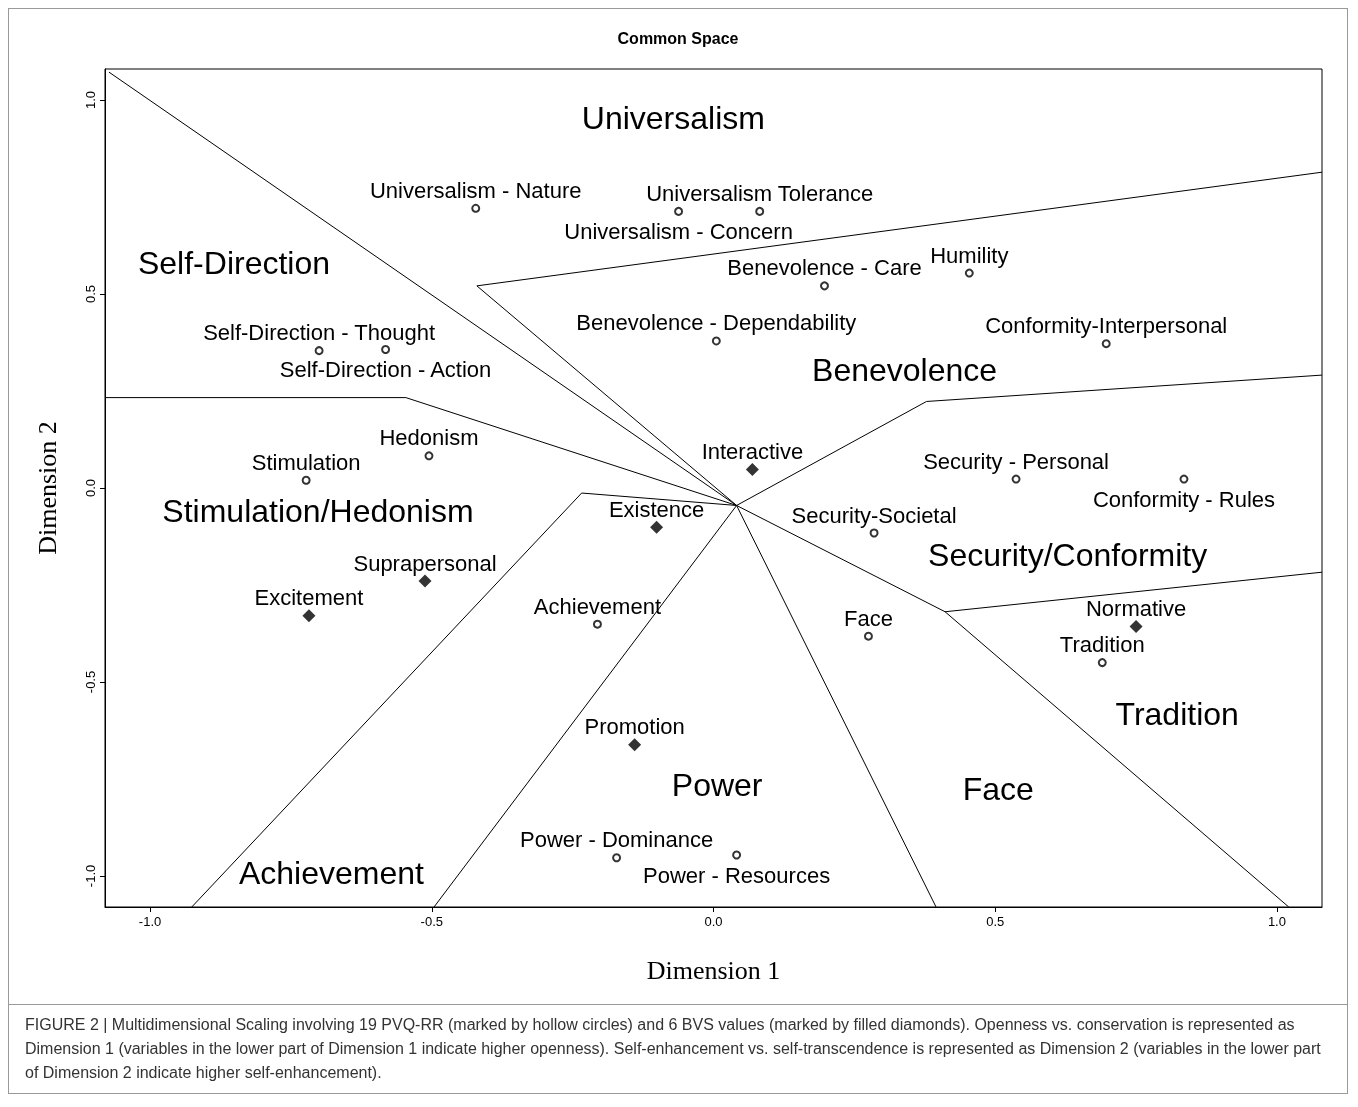 The image size is (1358, 1107). I want to click on annotation: Self-Direction, so click(234, 263).